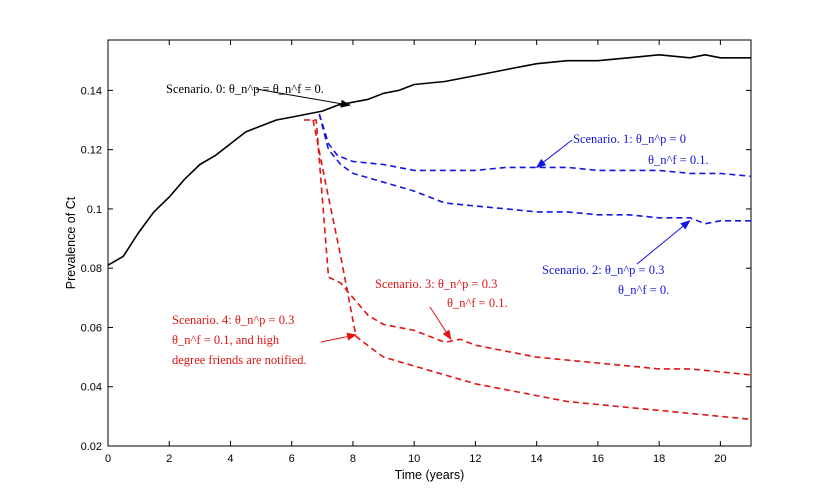 This screenshot has height=503, width=830. What do you see at coordinates (239, 360) in the screenshot?
I see `annotation-scenario-4-line-3: degree friends are notified.` at bounding box center [239, 360].